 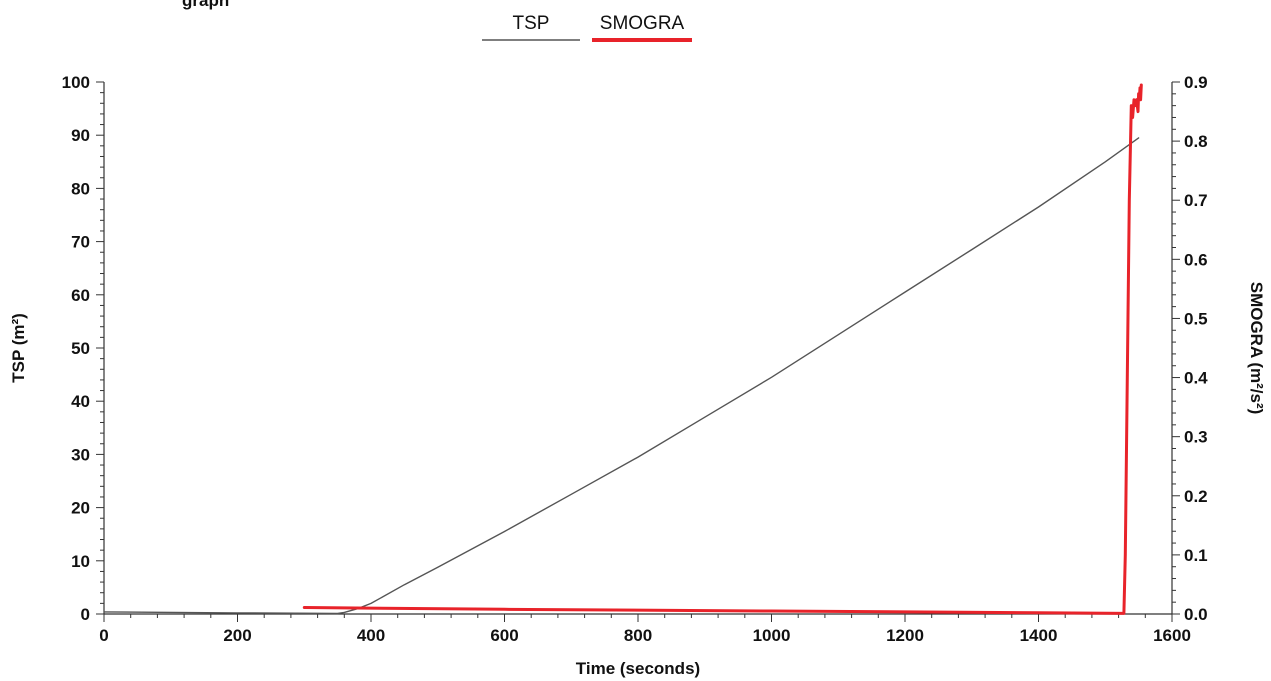 What do you see at coordinates (80, 508) in the screenshot?
I see `y-tick-label: 20` at bounding box center [80, 508].